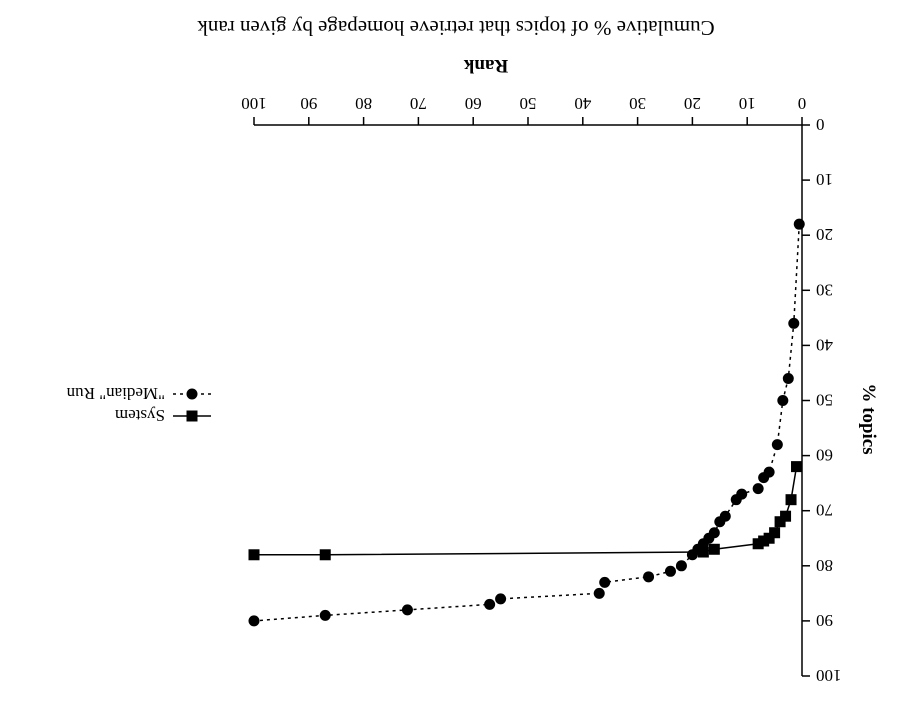  I want to click on x-tick-label: 60, so click(473, 103).